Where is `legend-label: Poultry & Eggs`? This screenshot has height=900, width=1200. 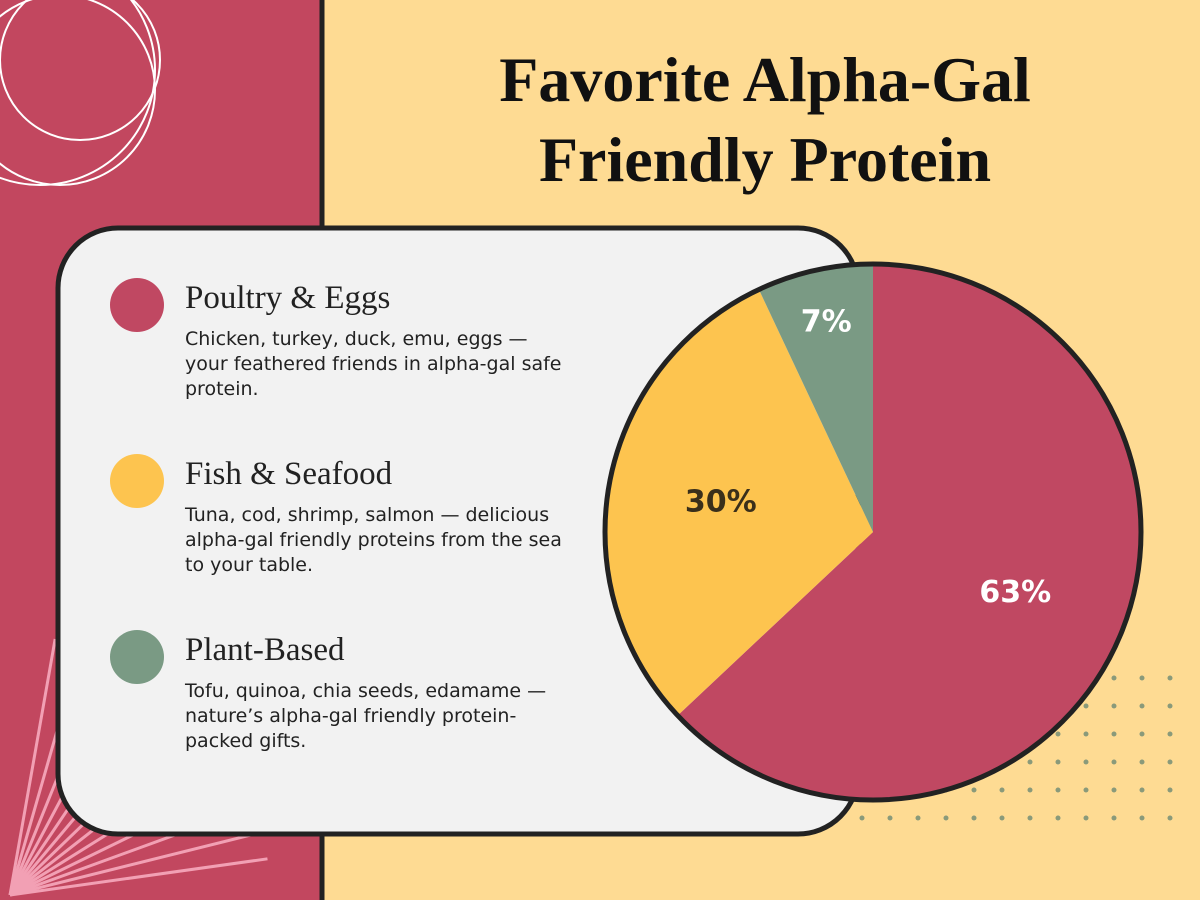
legend-label: Poultry & Eggs is located at coordinates (288, 298).